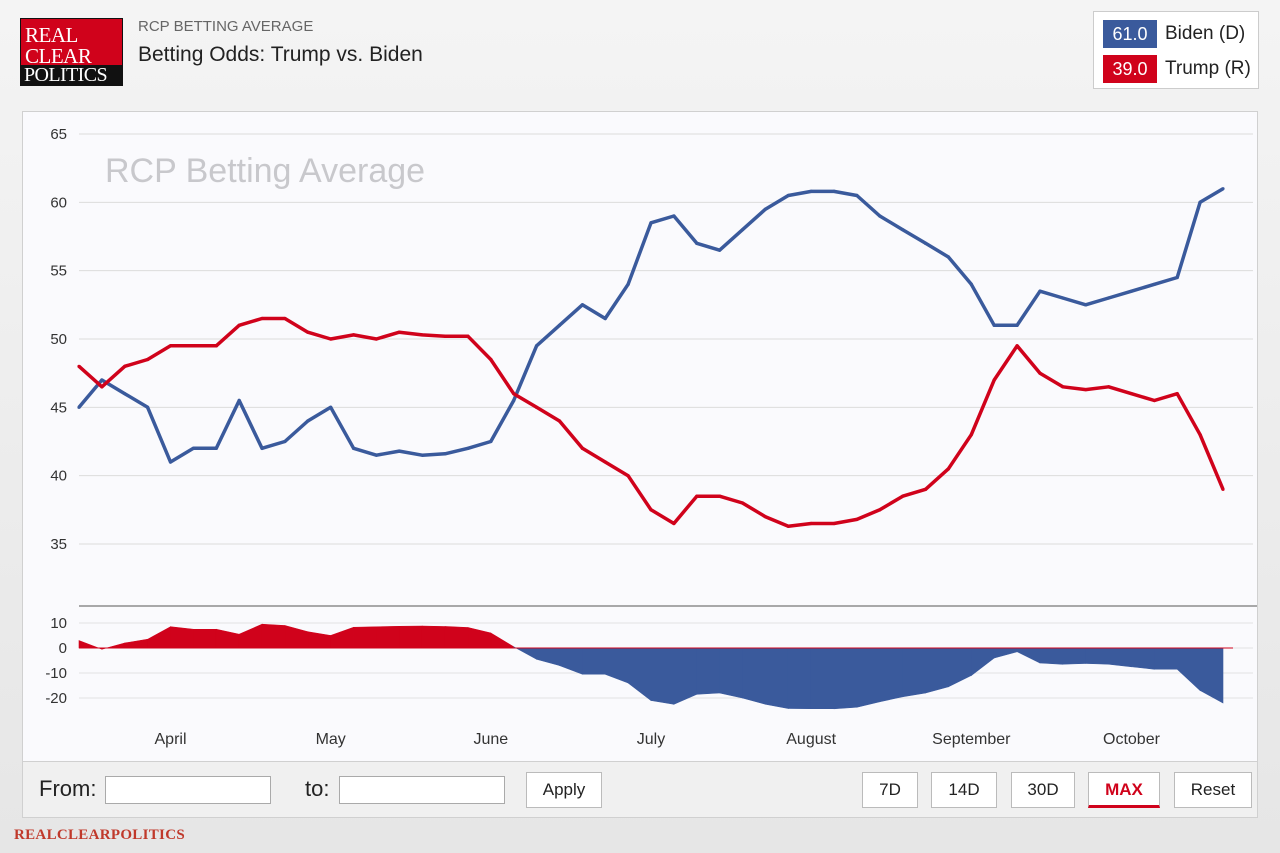  What do you see at coordinates (1213, 790) in the screenshot?
I see `reset-button: Reset` at bounding box center [1213, 790].